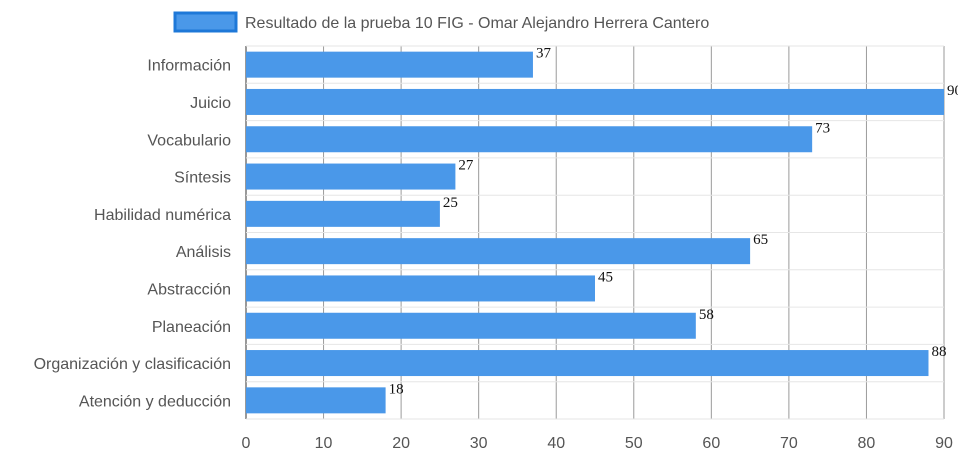 This screenshot has height=462, width=958. Describe the element at coordinates (401, 443) in the screenshot. I see `x-tick-label: 20` at that location.